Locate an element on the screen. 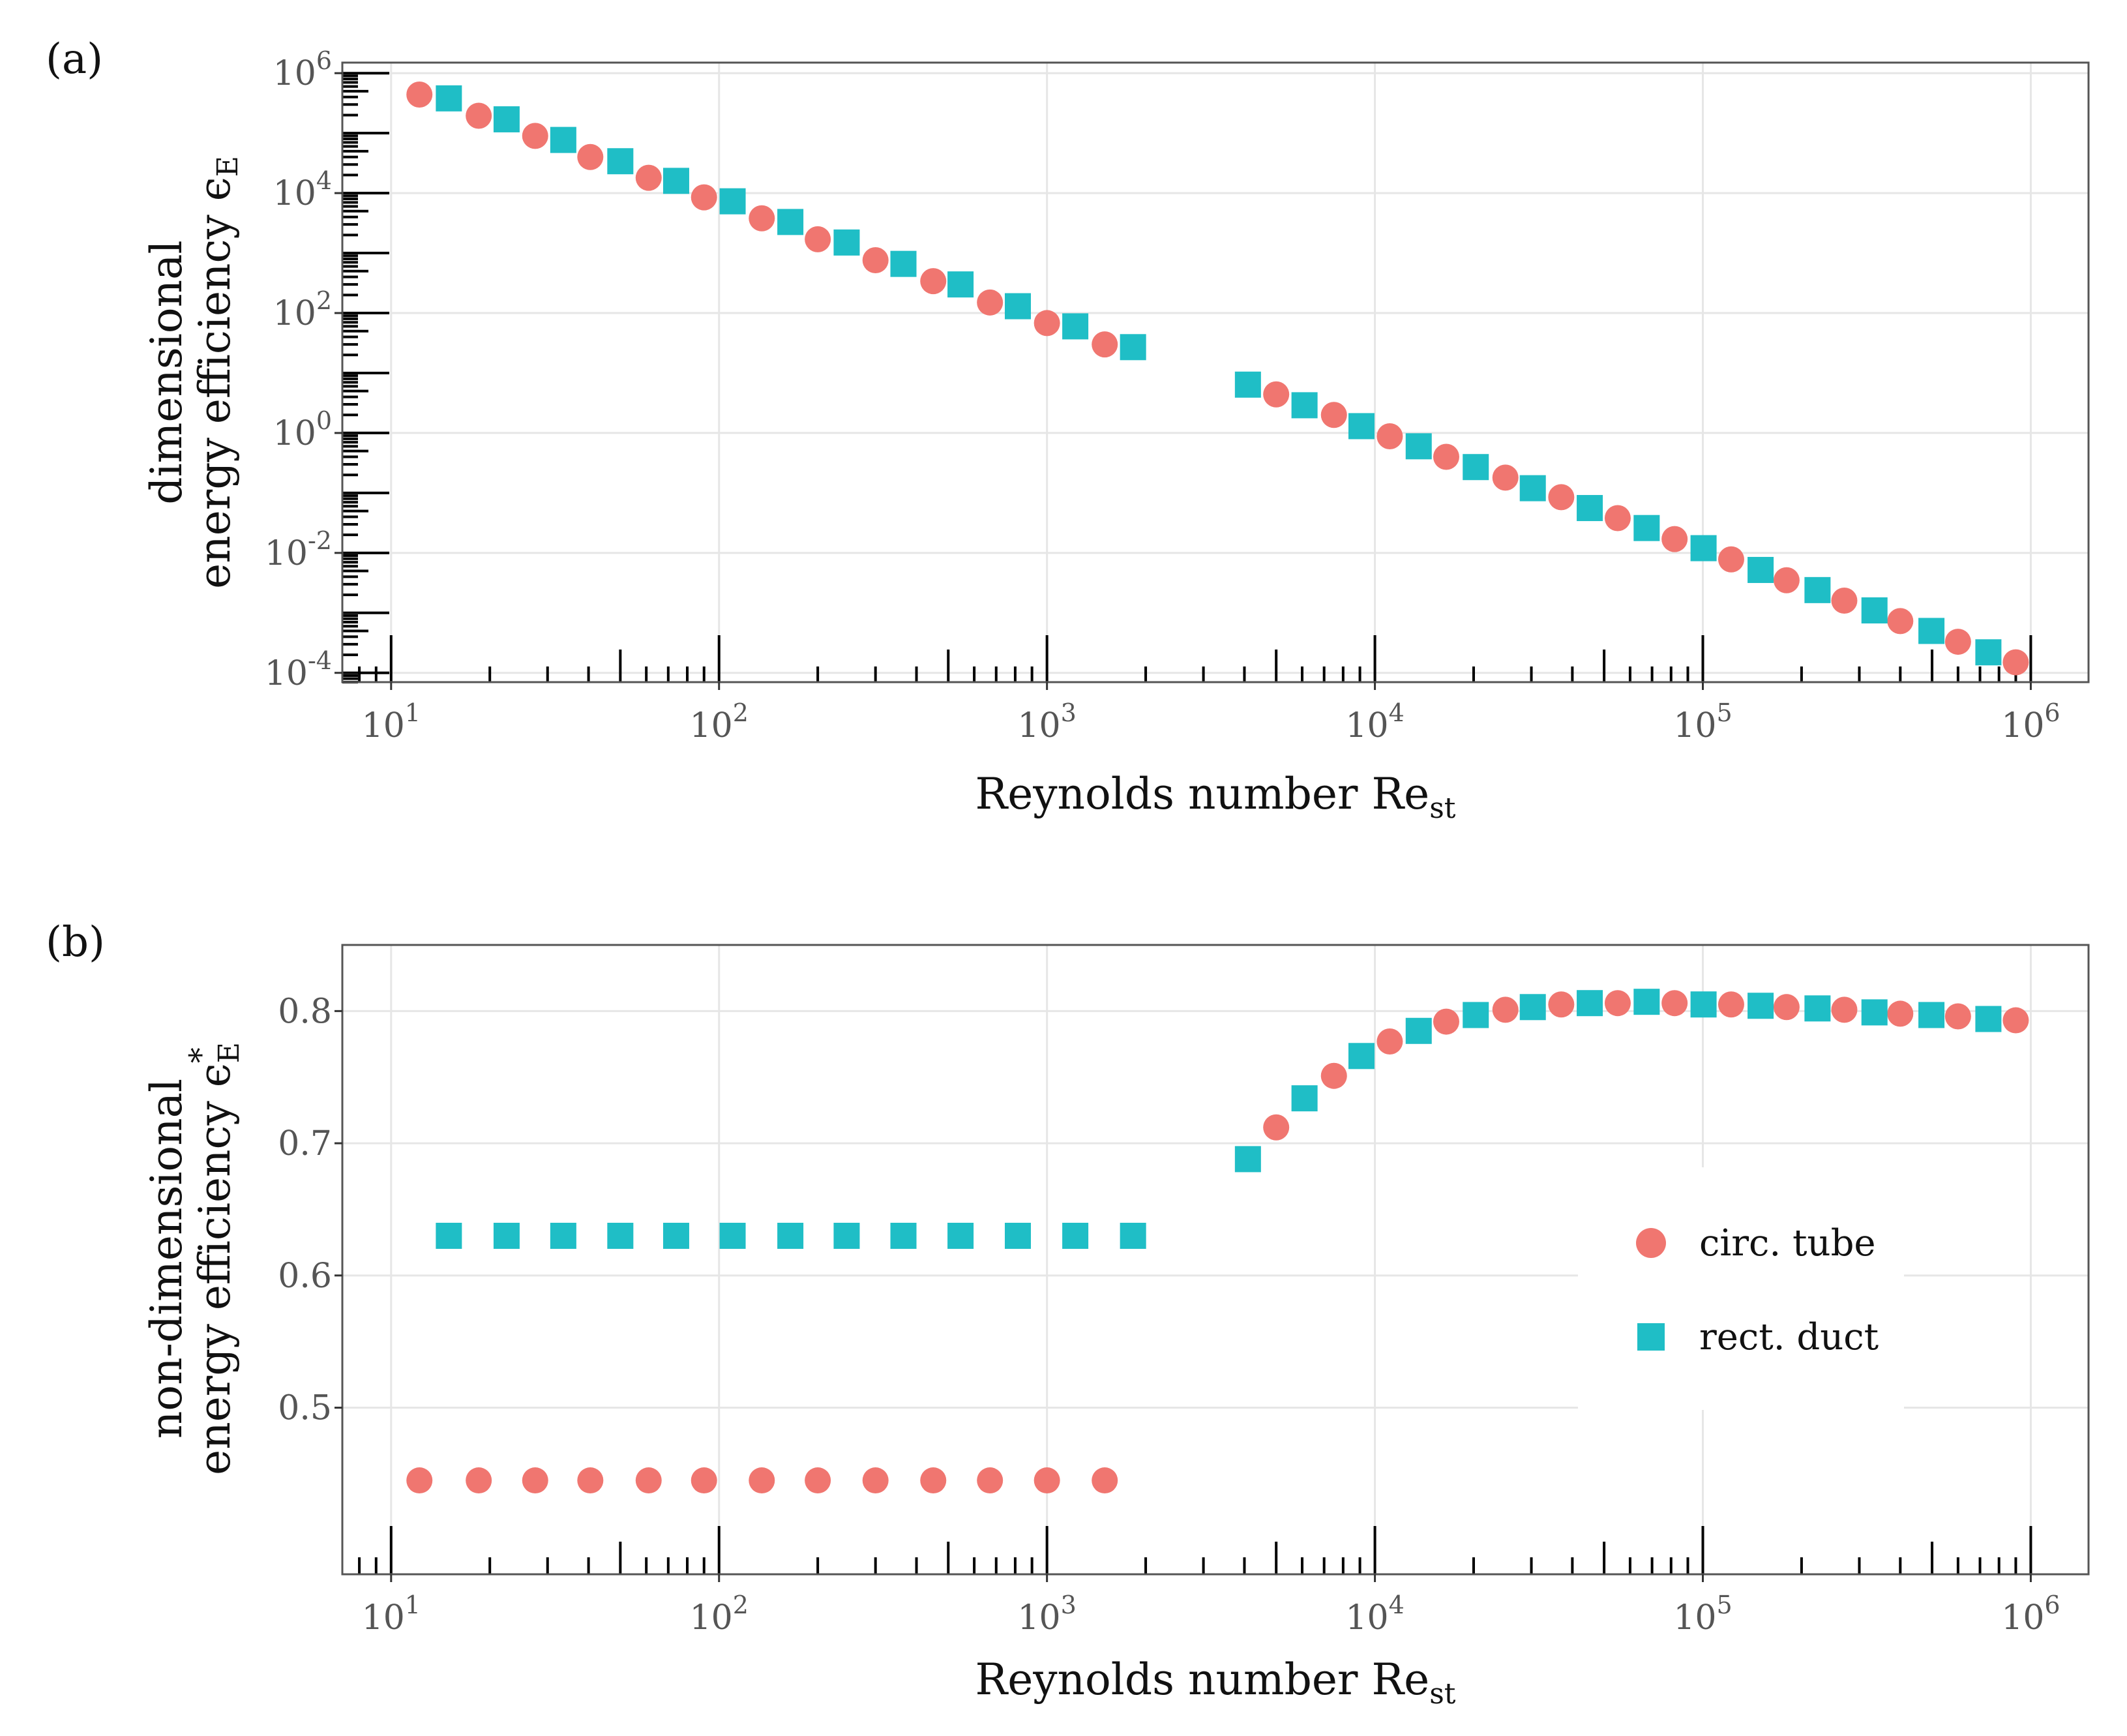 The height and width of the screenshot is (1736, 2127). y-title-line1-a: dimensional is located at coordinates (166, 372).